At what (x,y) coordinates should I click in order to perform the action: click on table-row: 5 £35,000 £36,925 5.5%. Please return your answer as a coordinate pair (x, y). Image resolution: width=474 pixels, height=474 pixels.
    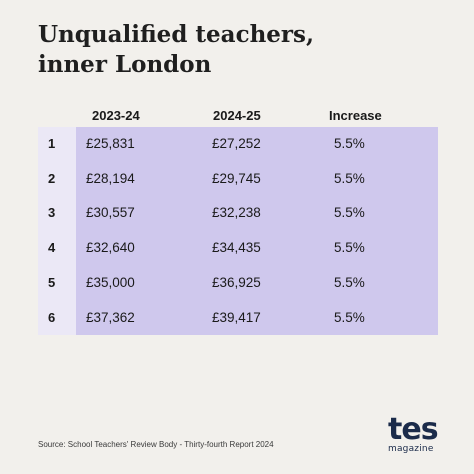
    Looking at the image, I should click on (238, 283).